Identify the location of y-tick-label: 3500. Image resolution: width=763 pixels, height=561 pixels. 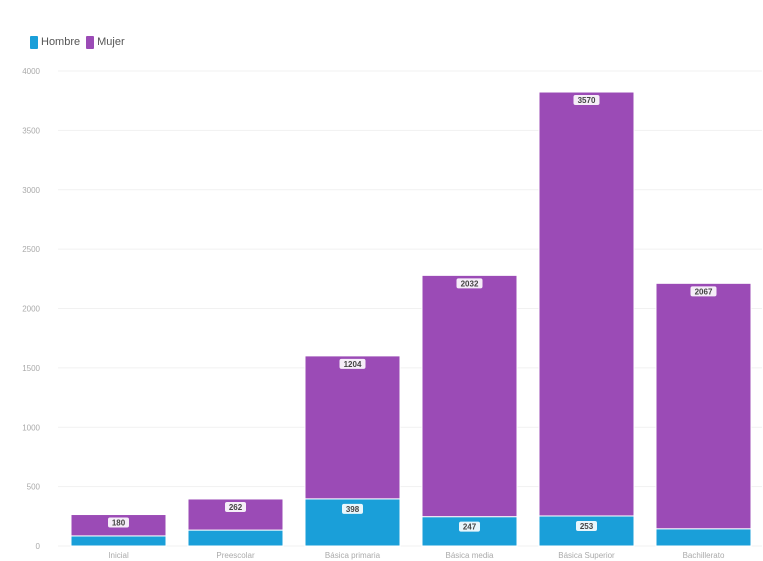
(31, 130).